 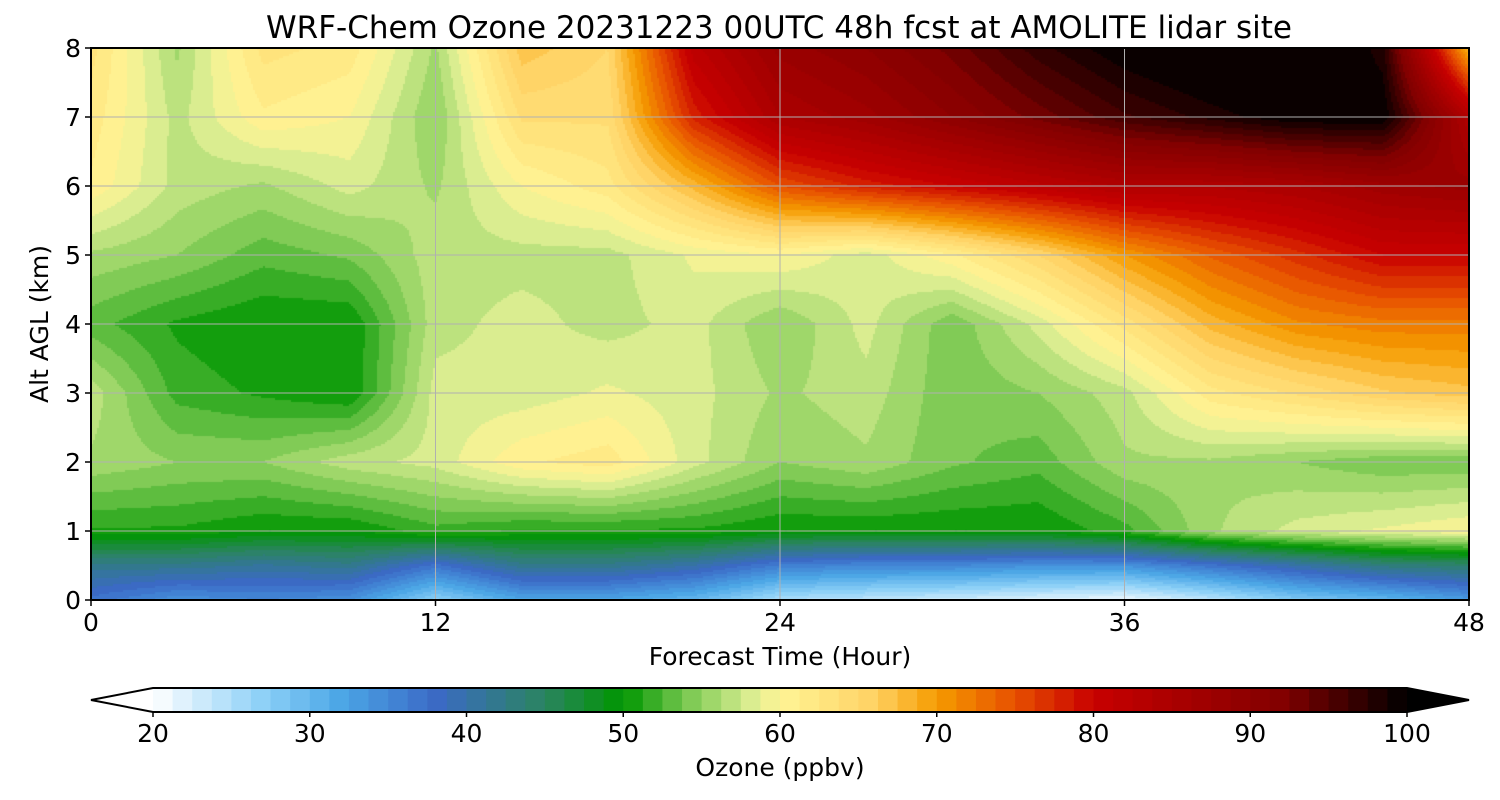 I want to click on colorbar-tick-label: 40, so click(x=467, y=733).